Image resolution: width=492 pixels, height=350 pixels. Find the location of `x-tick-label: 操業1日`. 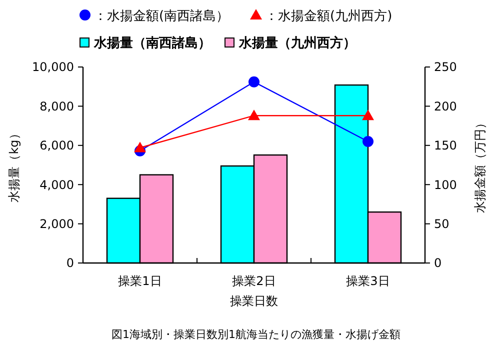

x-tick-label: 操業1日 is located at coordinates (140, 281).